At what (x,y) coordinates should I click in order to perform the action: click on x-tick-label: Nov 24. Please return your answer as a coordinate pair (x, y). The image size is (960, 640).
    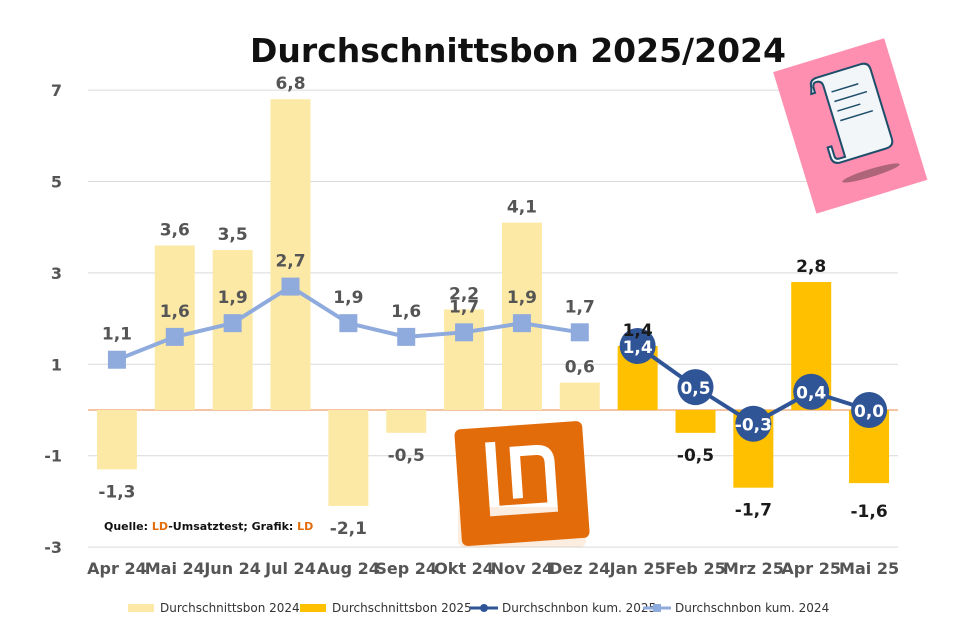
    Looking at the image, I should click on (522, 568).